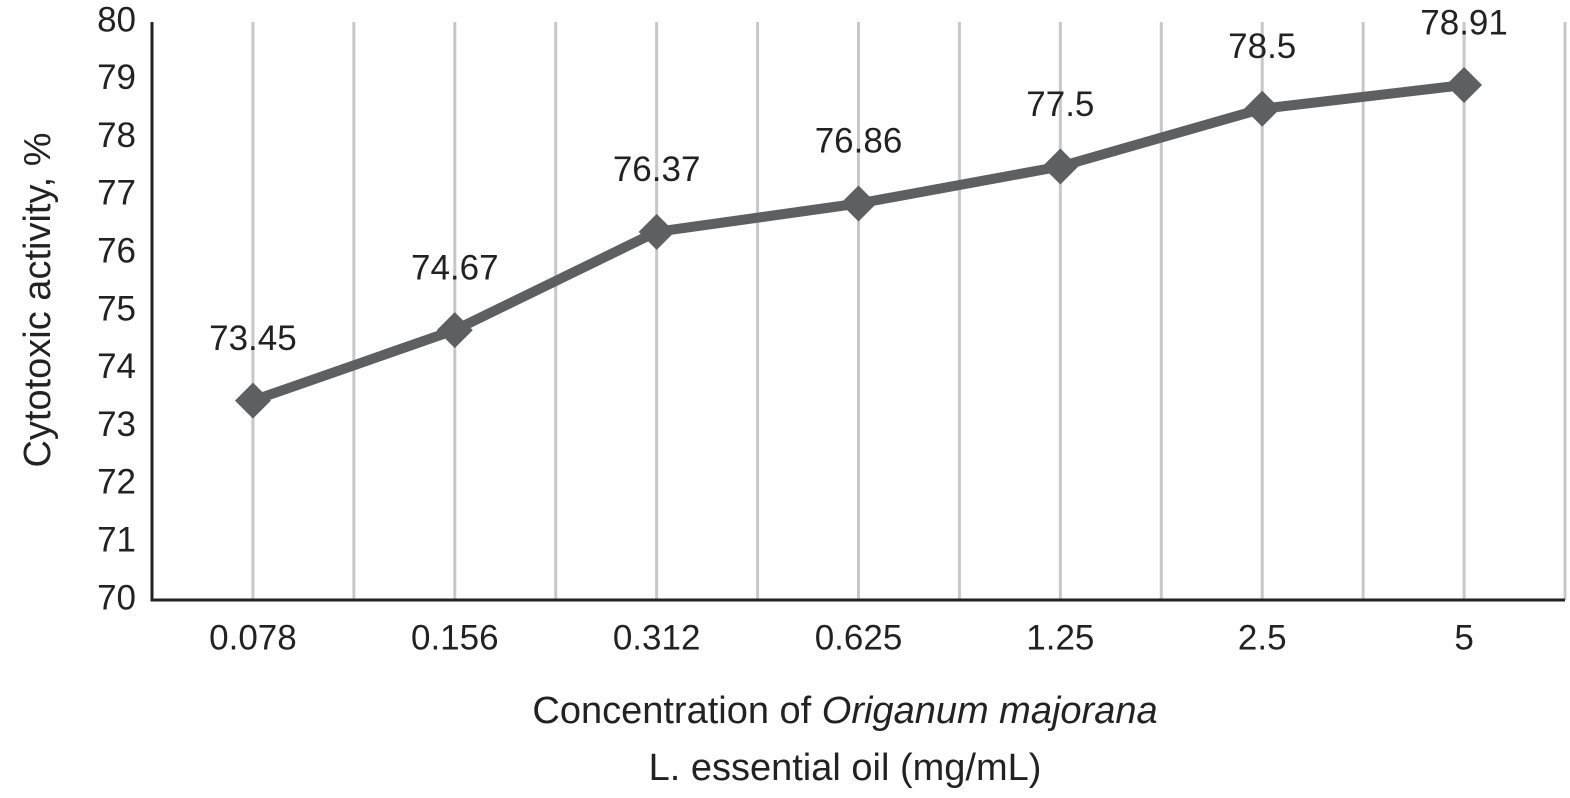  Describe the element at coordinates (116, 193) in the screenshot. I see `y-tick-label: 77` at that location.